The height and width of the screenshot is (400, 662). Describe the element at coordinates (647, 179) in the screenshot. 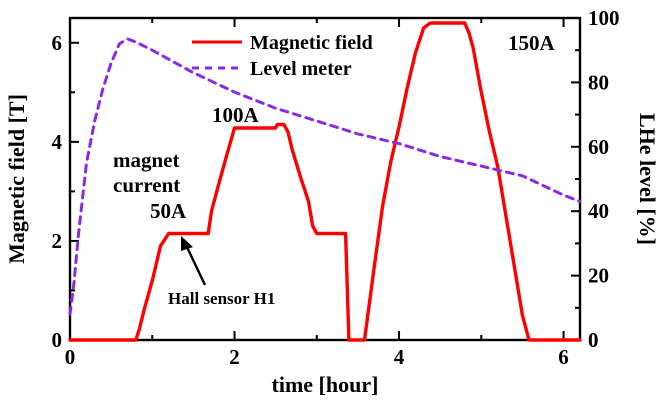

I see `y-axis-right-title: LHe level [%]` at that location.